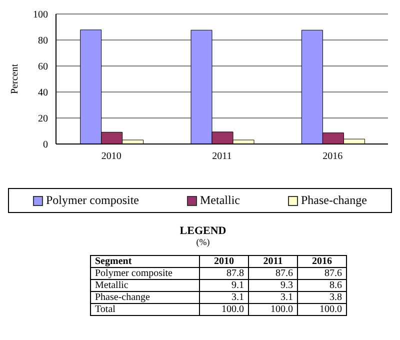 The image size is (400, 340). Describe the element at coordinates (111, 156) in the screenshot. I see `x-tick-label: 2010` at that location.